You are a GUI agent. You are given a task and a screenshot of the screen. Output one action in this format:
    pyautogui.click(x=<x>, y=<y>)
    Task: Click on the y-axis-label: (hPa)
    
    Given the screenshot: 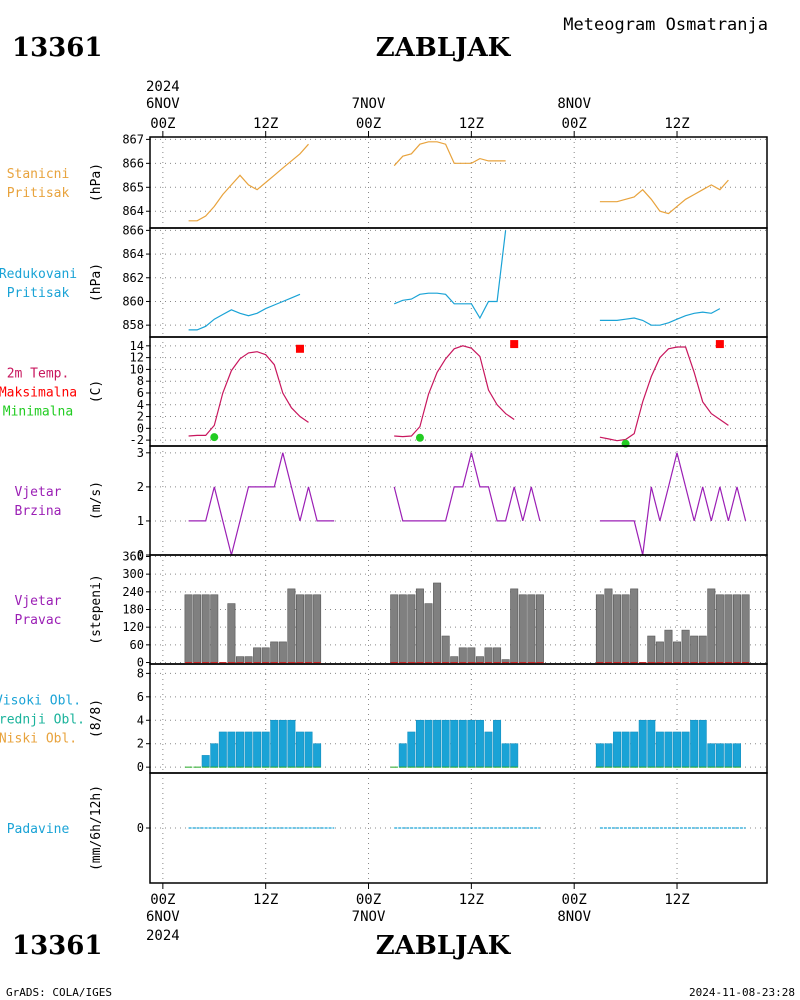 What is the action you would take?
    pyautogui.click(x=96, y=282)
    